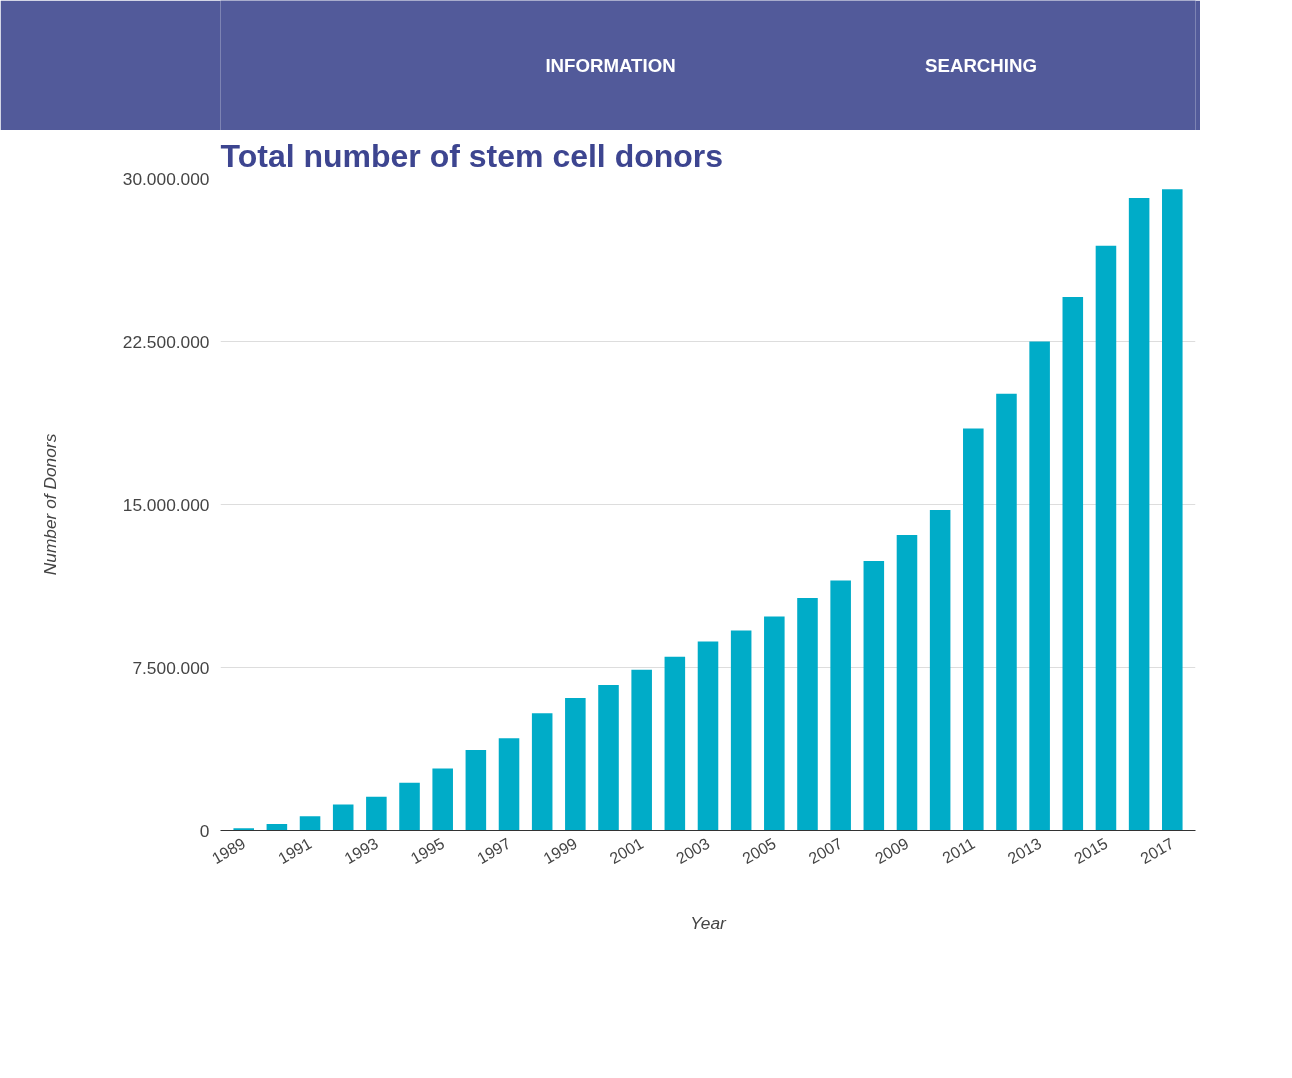  I want to click on x-tick-label: 2011, so click(958, 850).